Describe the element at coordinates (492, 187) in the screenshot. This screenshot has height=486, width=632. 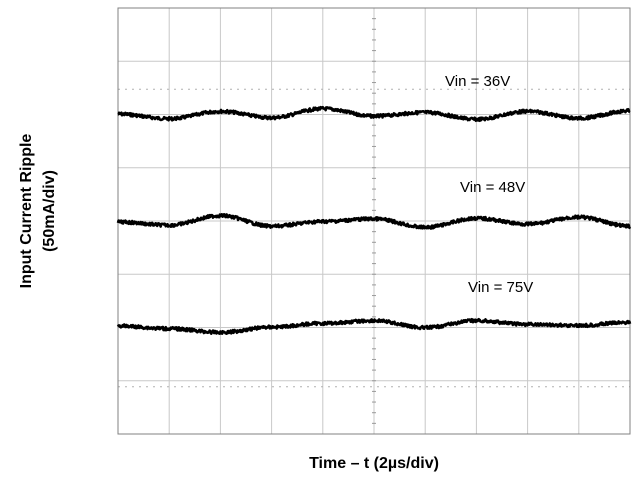
I see `series-label-2: Vin = 48V` at that location.